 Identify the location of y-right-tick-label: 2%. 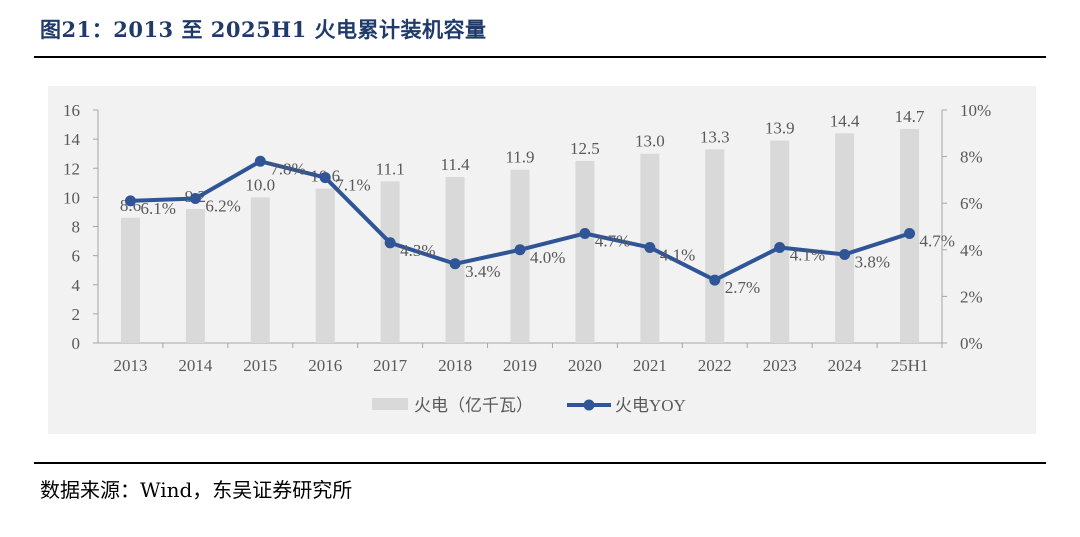
(971, 296).